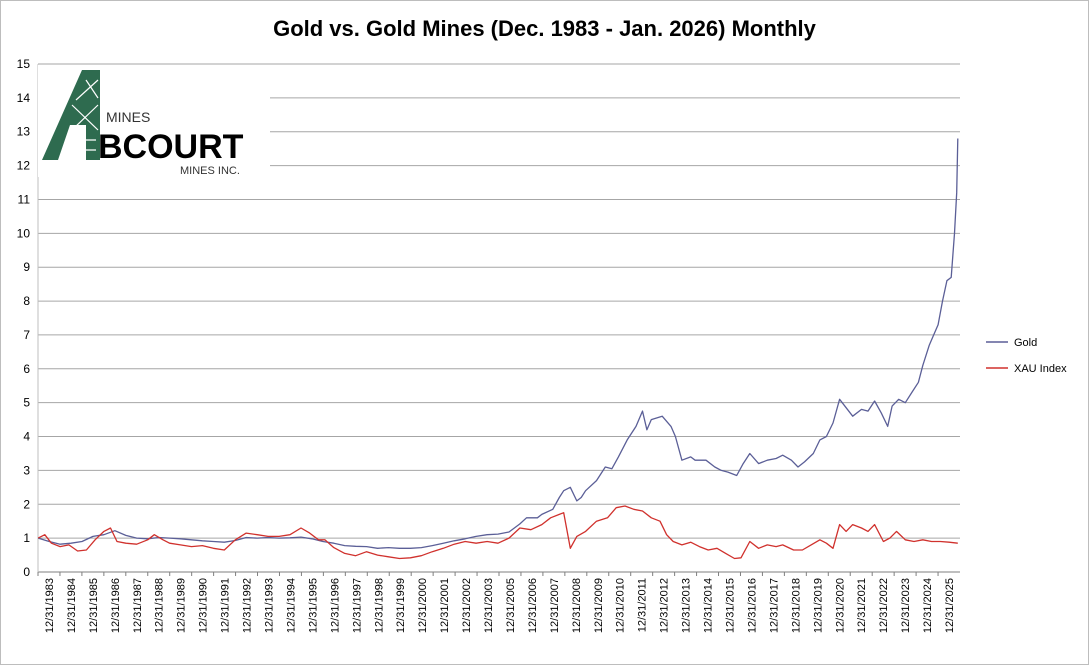 The height and width of the screenshot is (665, 1089). I want to click on x-tick-label: 12/31/2000, so click(423, 605).